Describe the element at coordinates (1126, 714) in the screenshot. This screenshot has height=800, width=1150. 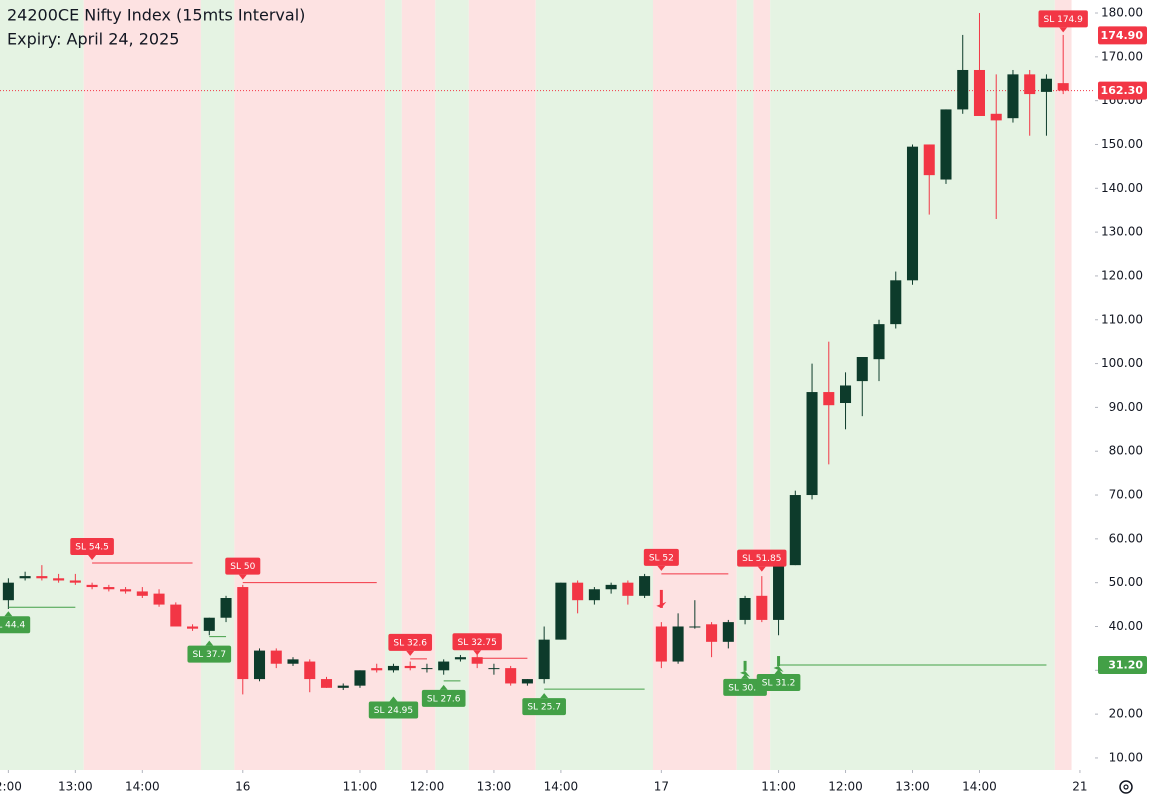
I see `y-tick-label: 20.00` at that location.